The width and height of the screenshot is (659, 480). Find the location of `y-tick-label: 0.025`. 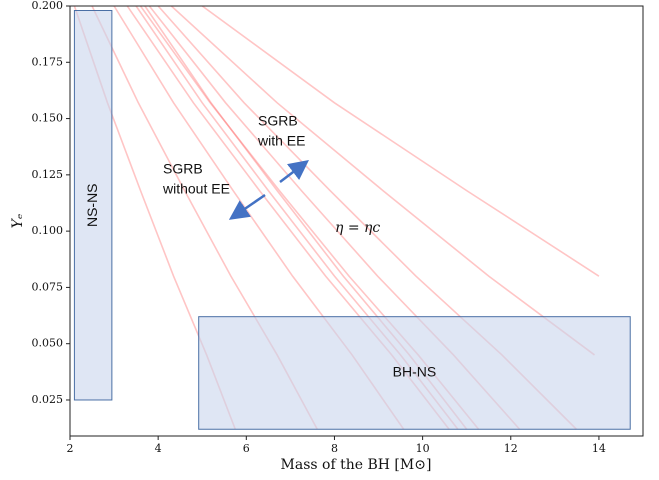

y-tick-label: 0.025 is located at coordinates (48, 399).